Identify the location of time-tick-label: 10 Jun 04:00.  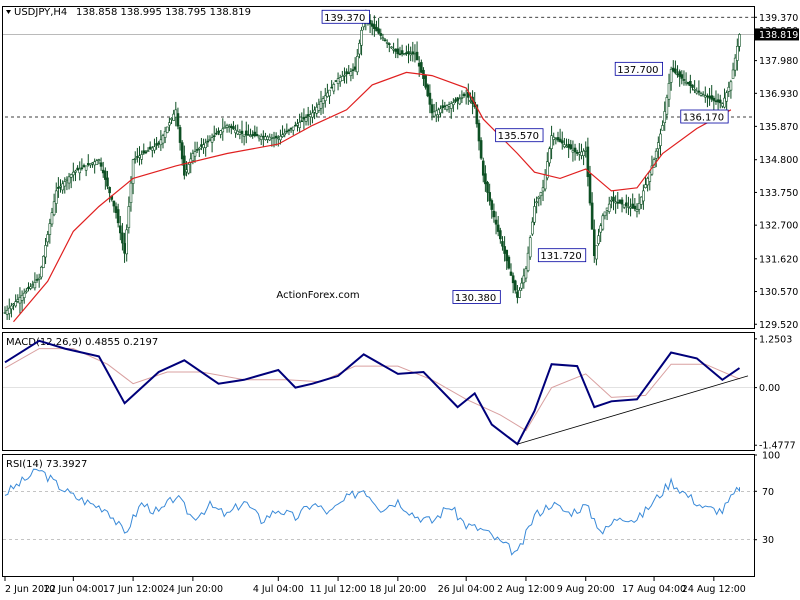
(73, 589).